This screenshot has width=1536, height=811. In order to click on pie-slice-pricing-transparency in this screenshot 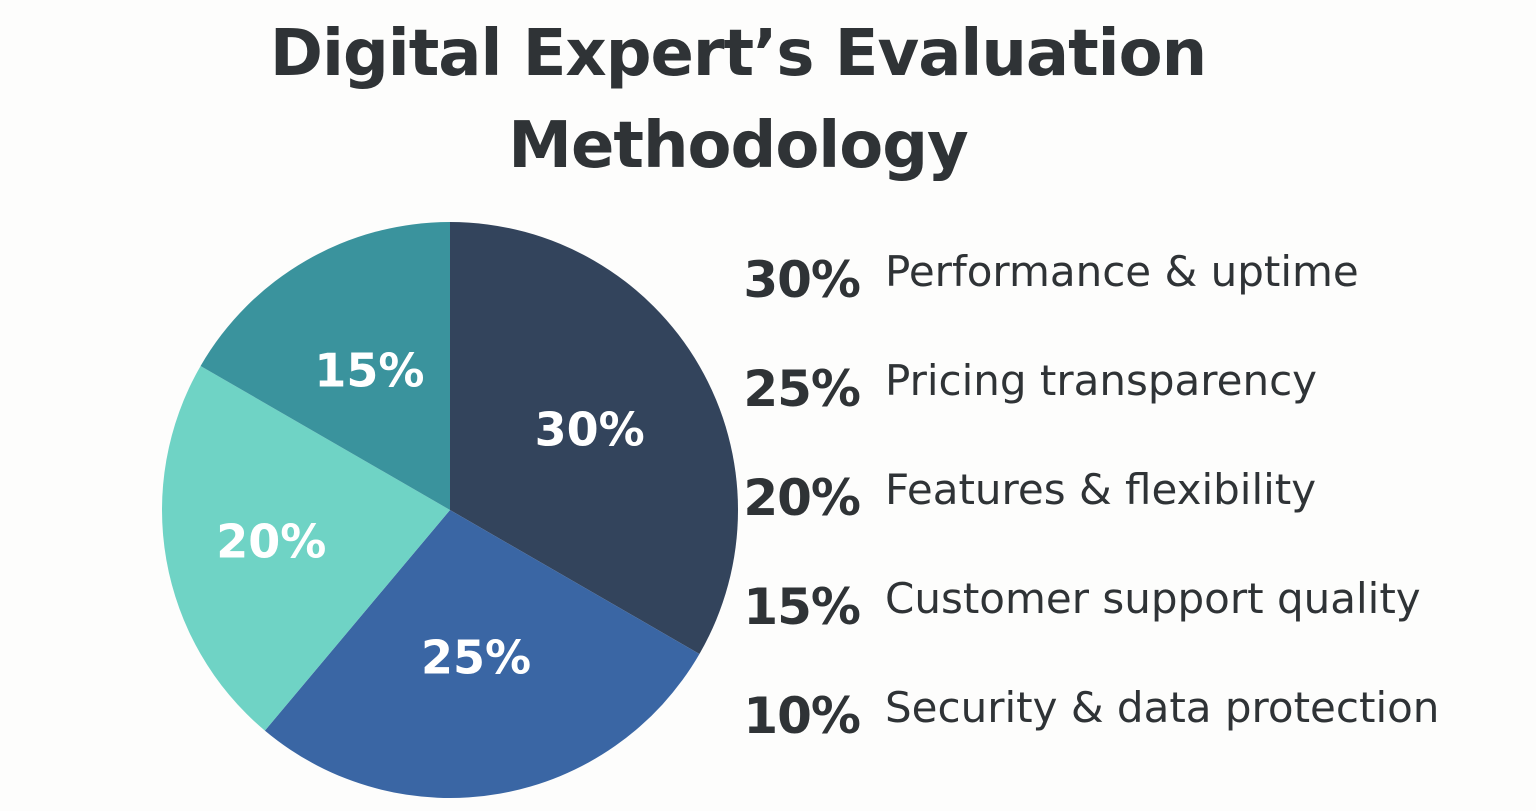, I will do `click(482, 654)`.